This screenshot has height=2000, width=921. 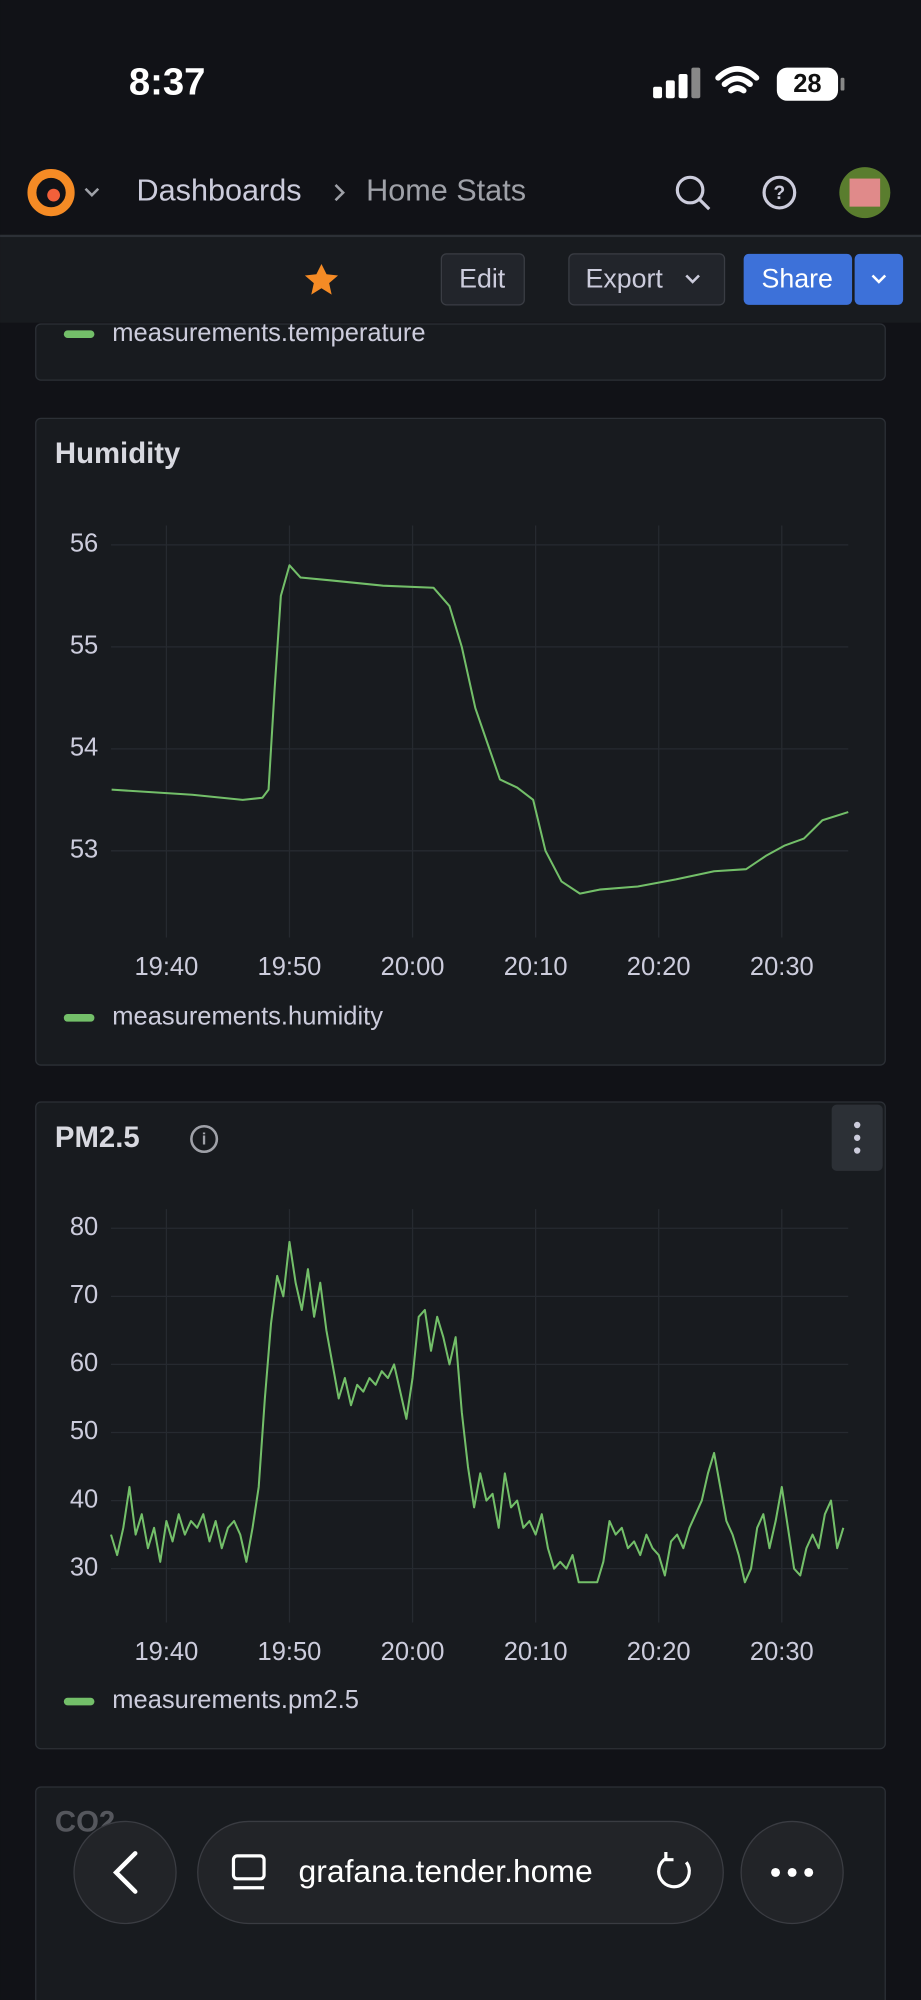 I want to click on share-button, so click(x=798, y=279).